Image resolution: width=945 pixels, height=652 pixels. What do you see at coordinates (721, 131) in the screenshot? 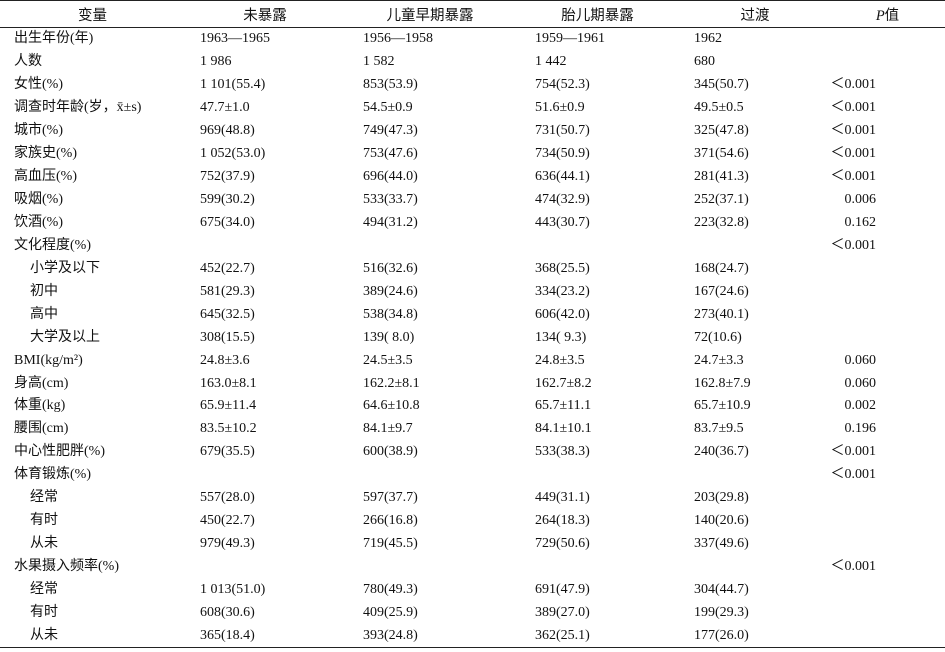
I see `cell-transition: 325(47.8)` at bounding box center [721, 131].